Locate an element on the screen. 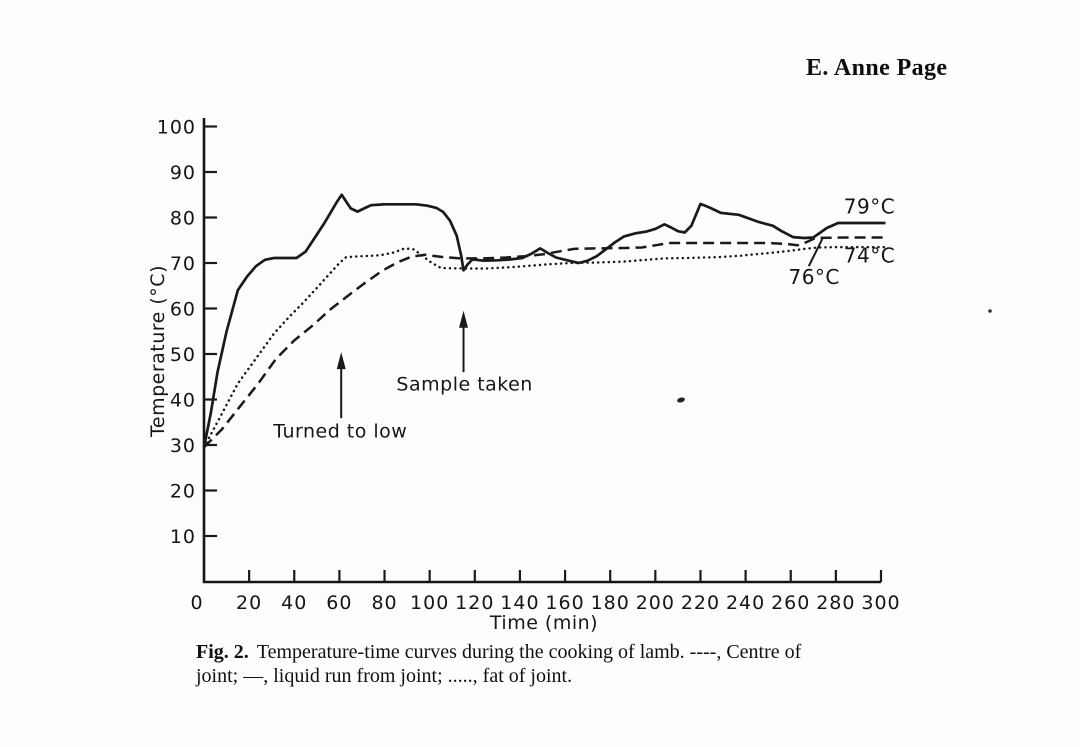 The width and height of the screenshot is (1080, 747). end-label-leader-centre-of-joint is located at coordinates (815, 252).